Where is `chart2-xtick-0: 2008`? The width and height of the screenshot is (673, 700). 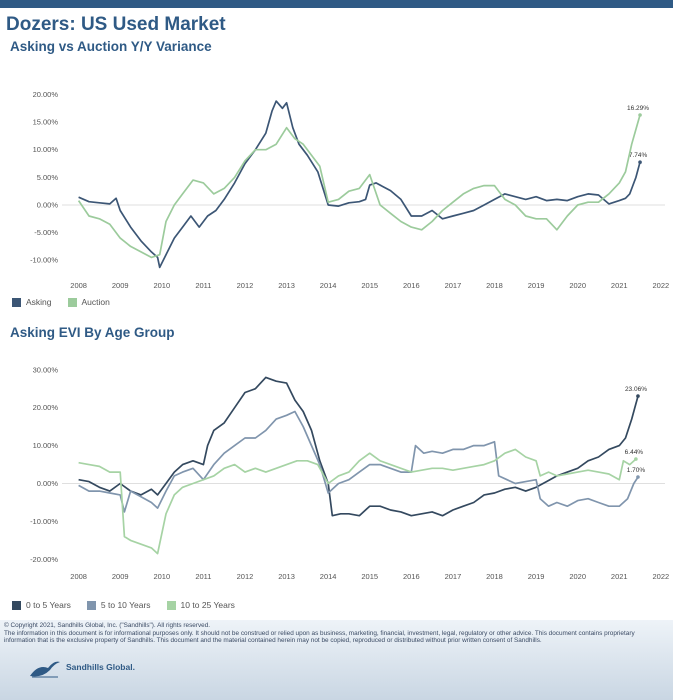
chart2-xtick-0: 2008 is located at coordinates (78, 576).